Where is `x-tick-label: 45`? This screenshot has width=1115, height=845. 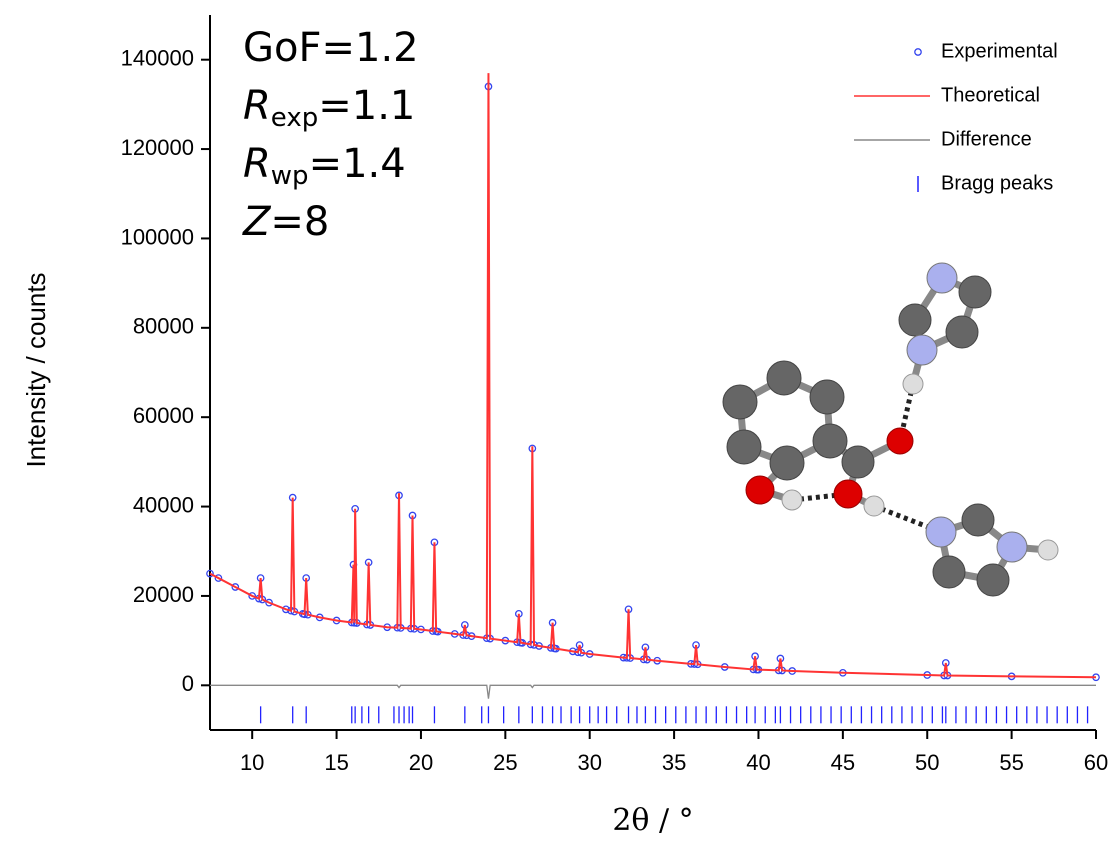 x-tick-label: 45 is located at coordinates (843, 762).